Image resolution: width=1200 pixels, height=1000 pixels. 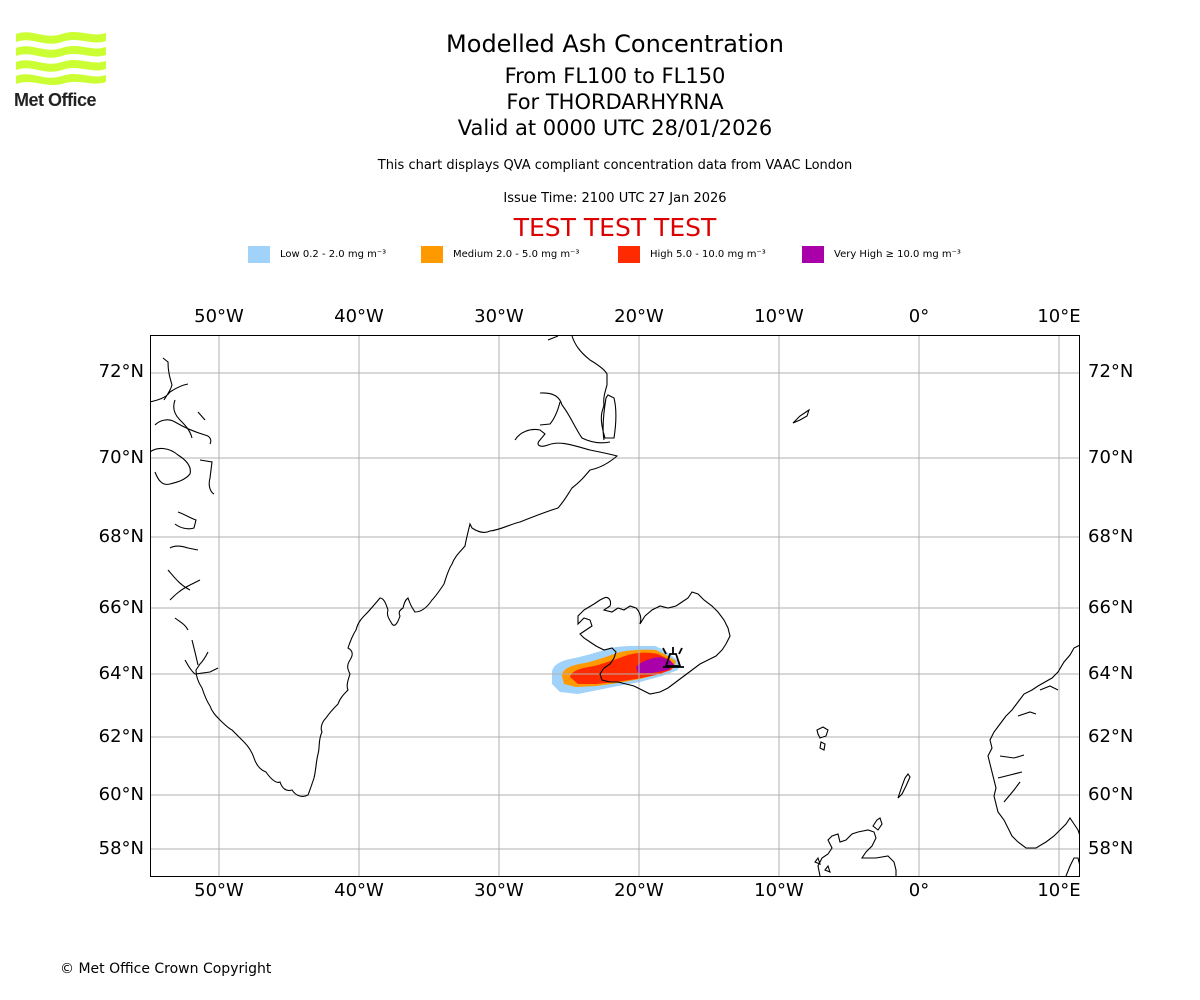 I want to click on chart-title: Modelled Ash Concentration, so click(x=615, y=44).